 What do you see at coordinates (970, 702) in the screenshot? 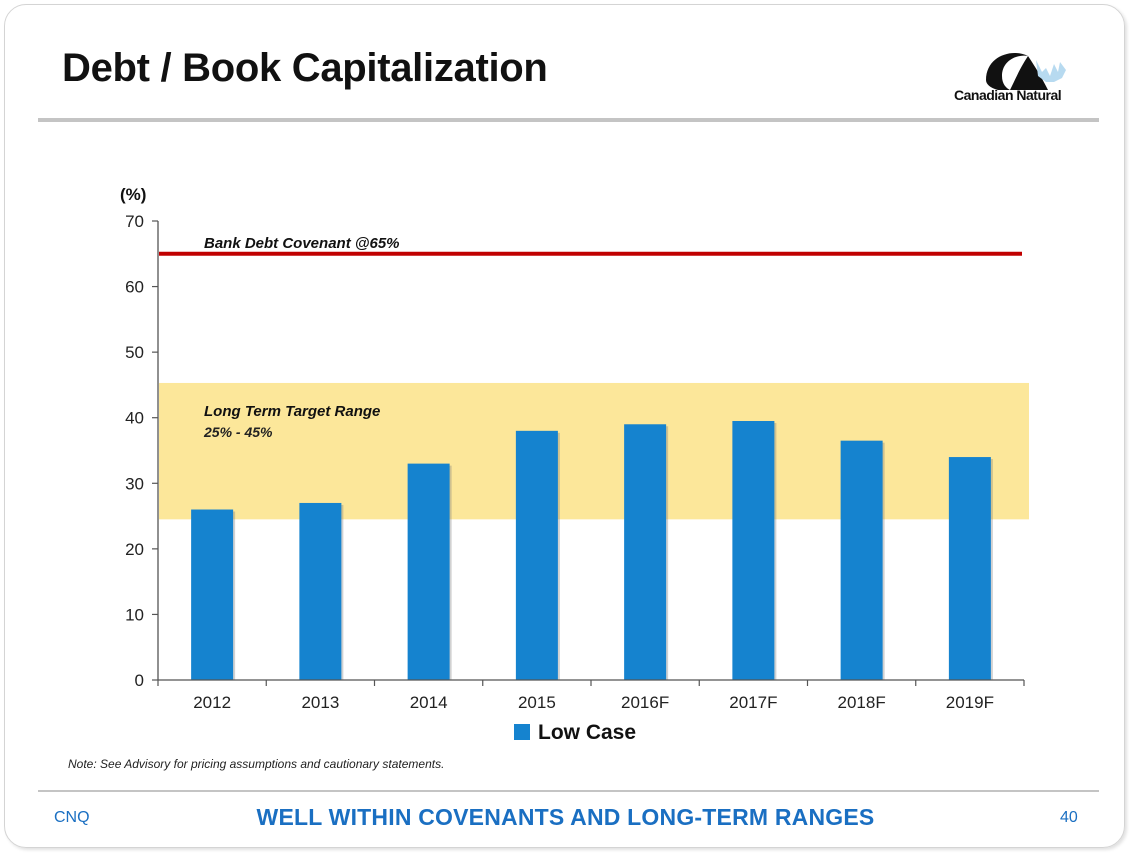
I see `x-tick-label: 2019F` at bounding box center [970, 702].